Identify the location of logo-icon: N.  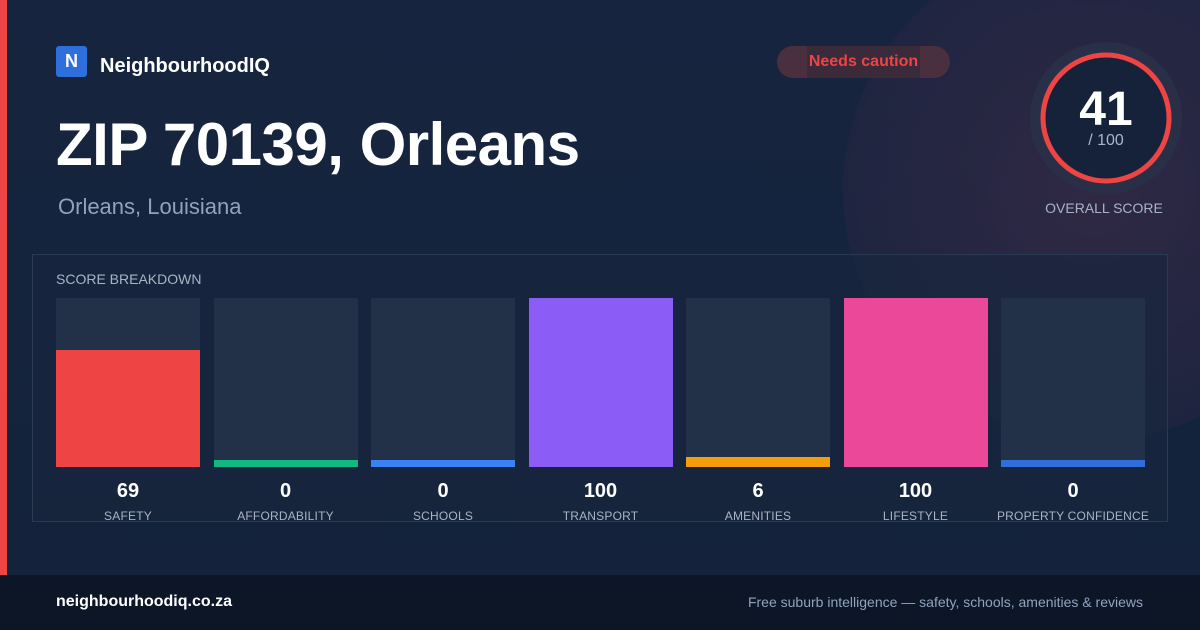
(71, 61).